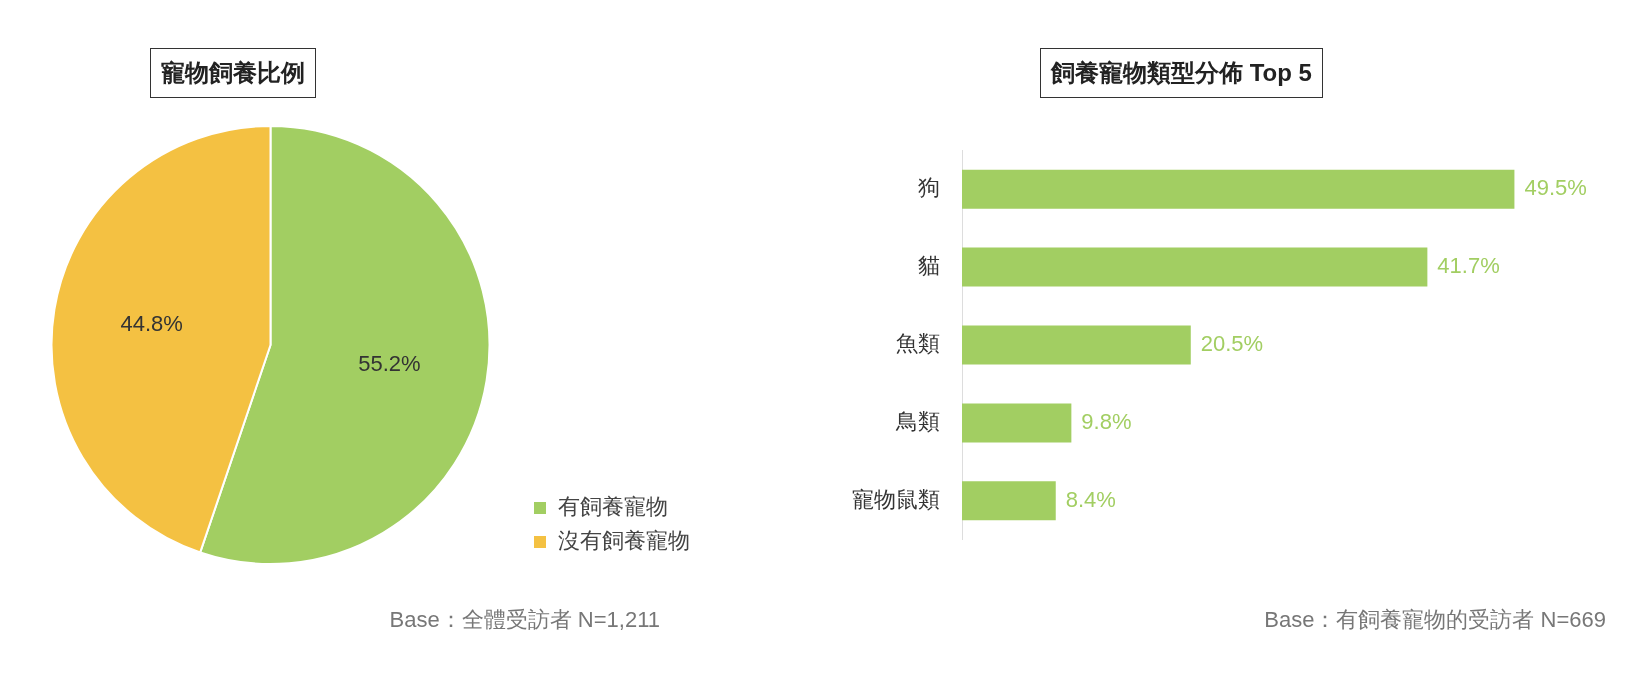 This screenshot has height=700, width=1636. Describe the element at coordinates (151, 324) in the screenshot. I see `data-label: 44.8%` at that location.